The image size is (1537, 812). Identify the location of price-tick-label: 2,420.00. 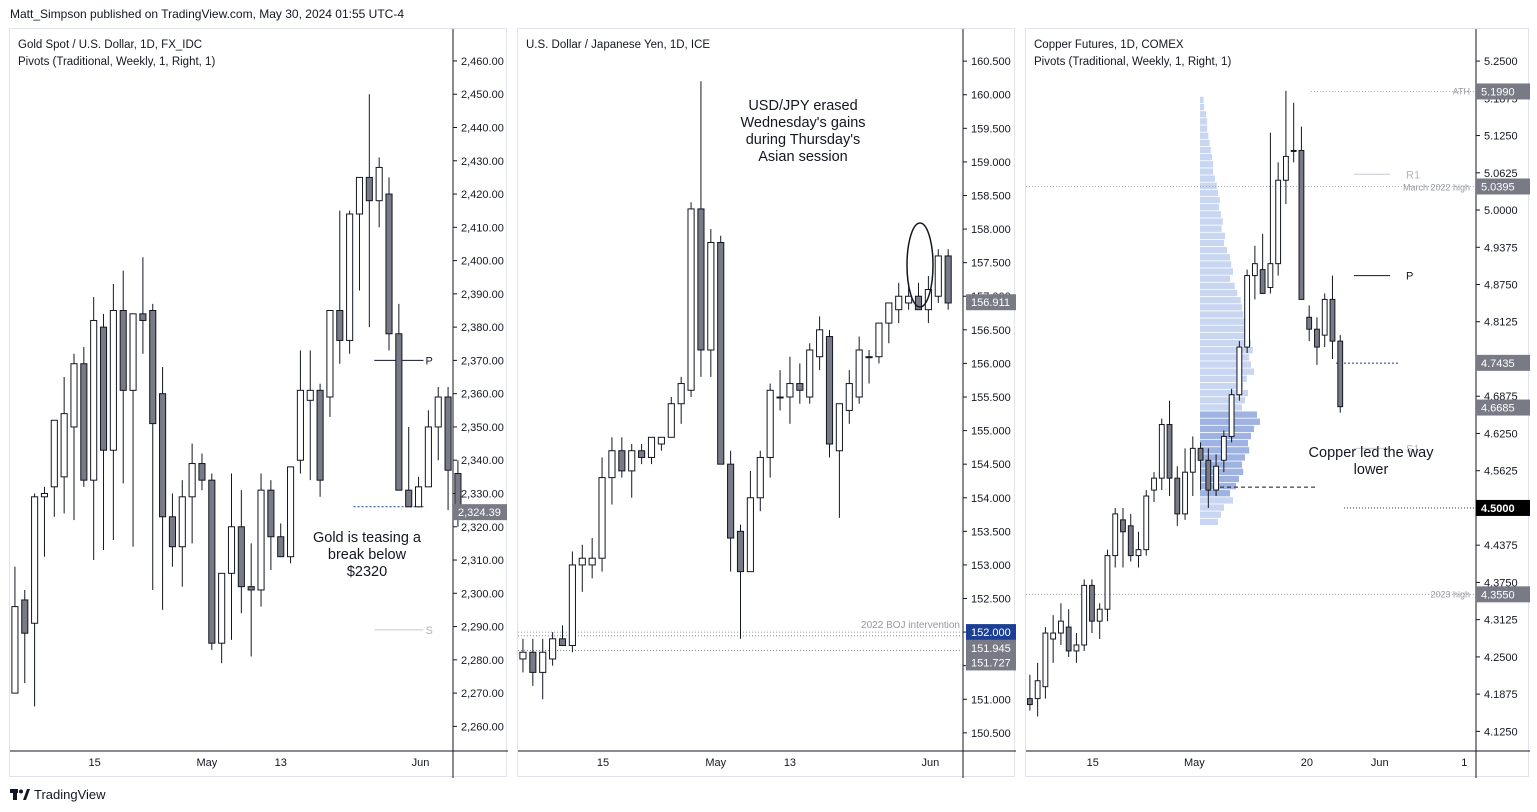
(482, 195).